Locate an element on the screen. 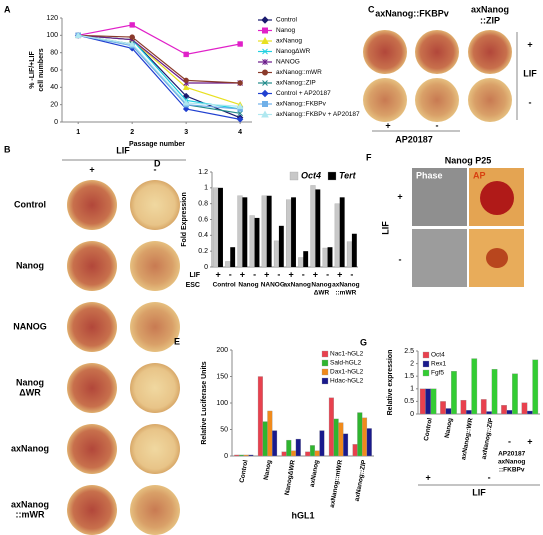  y-tick-label: 120 is located at coordinates (52, 18).